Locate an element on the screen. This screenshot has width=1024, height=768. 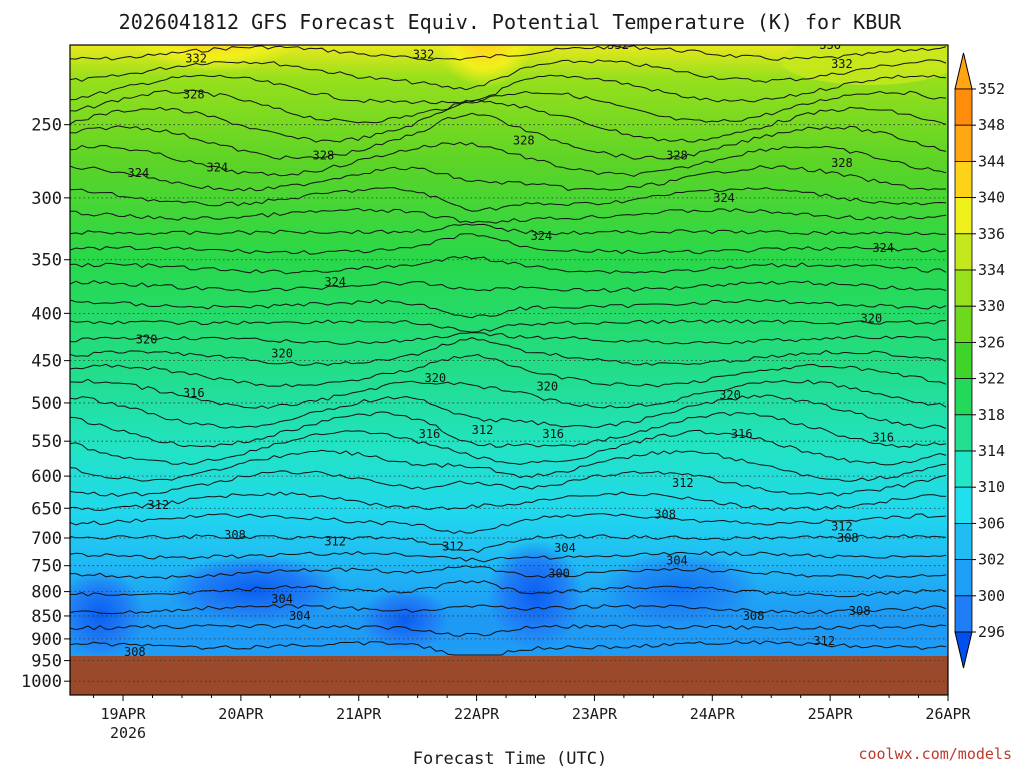
x-tick-label-19APR: 19APR is located at coordinates (123, 714).